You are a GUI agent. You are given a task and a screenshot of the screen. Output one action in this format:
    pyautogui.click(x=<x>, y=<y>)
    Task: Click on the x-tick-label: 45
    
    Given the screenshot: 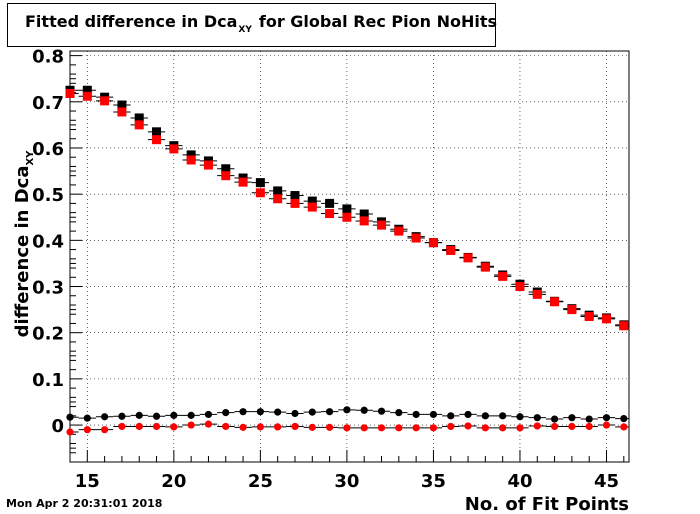 What is the action you would take?
    pyautogui.click(x=606, y=481)
    